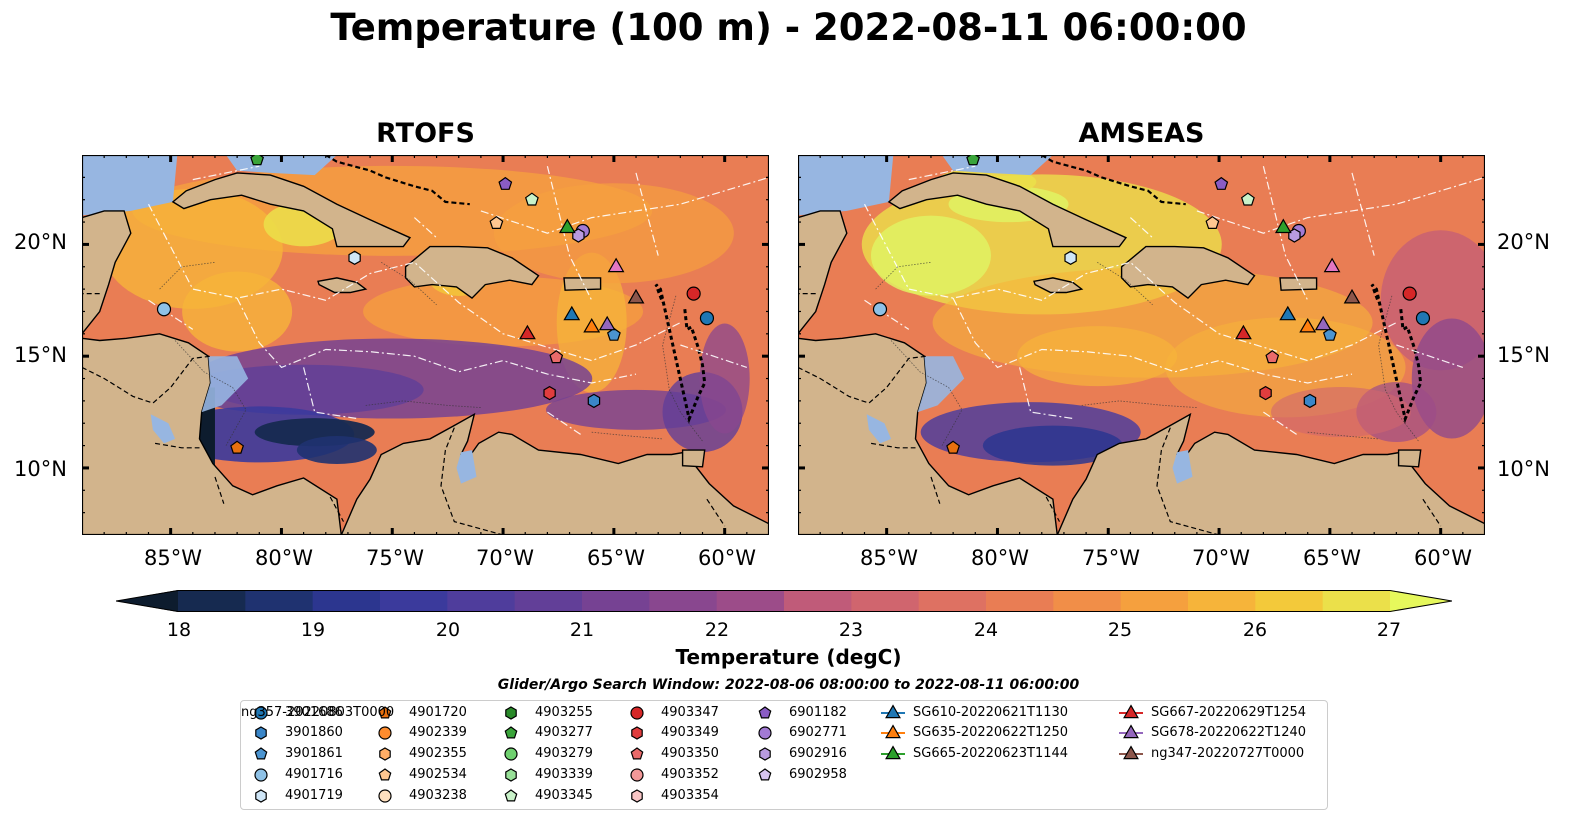 The image size is (1577, 826). What do you see at coordinates (291, 210) in the screenshot?
I see `cuba-land` at bounding box center [291, 210].